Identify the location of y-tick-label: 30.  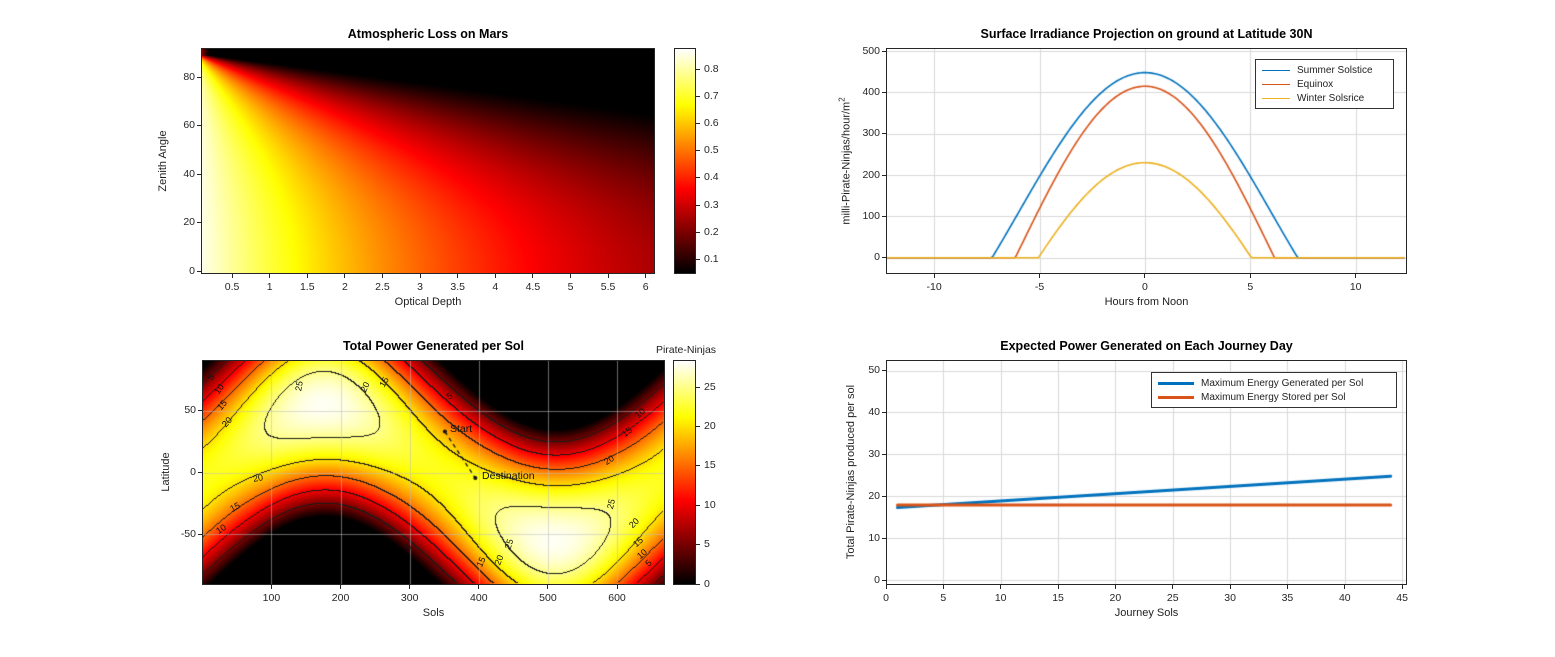
(874, 453).